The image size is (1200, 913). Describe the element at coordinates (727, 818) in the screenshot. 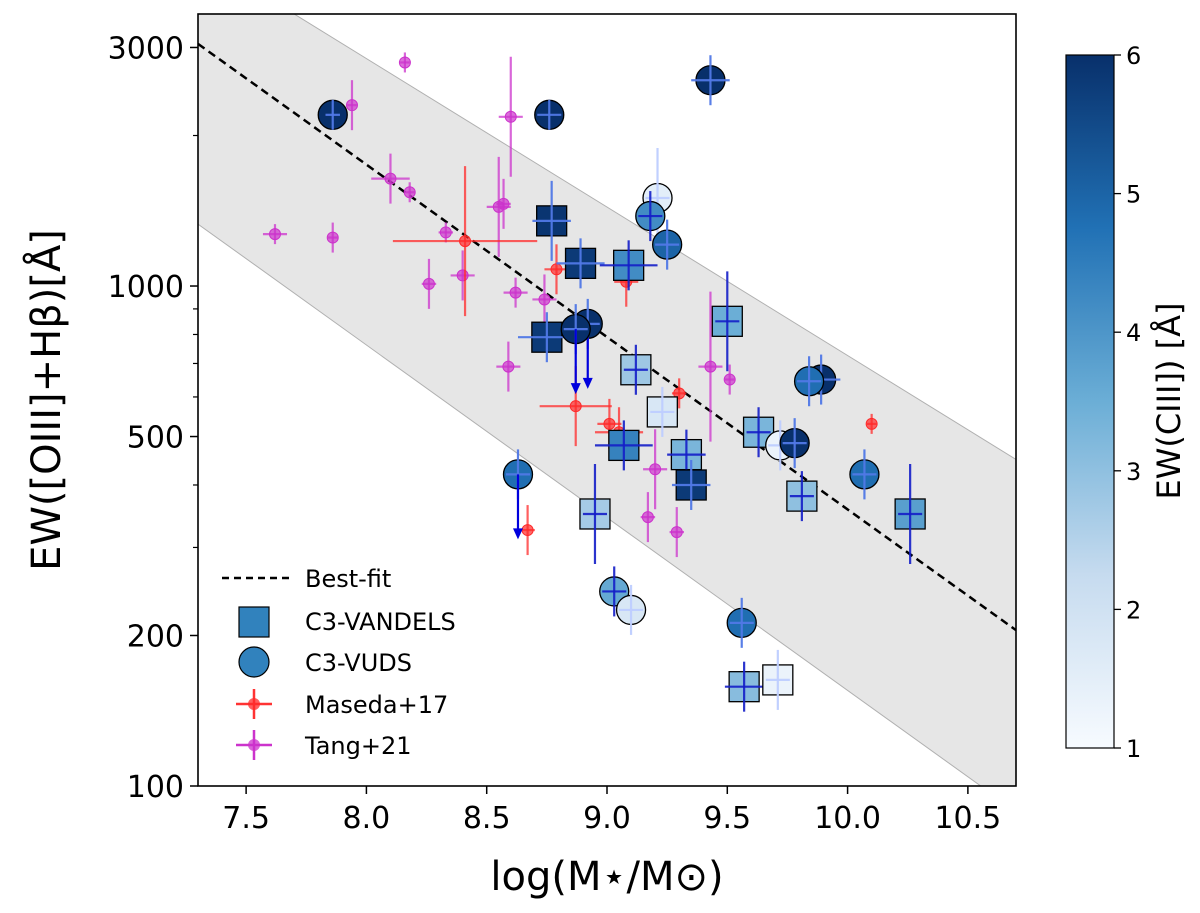

I see `x-tick-label: 9.5` at that location.